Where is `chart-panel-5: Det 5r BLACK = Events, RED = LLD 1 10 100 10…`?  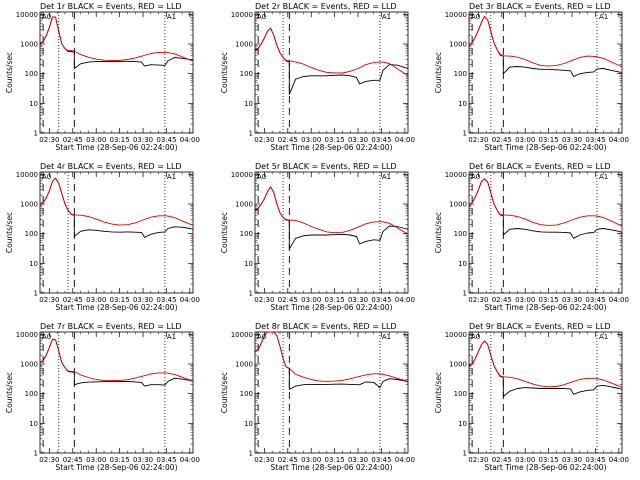 chart-panel-5: Det 5r BLACK = Events, RED = LLD 1 10 100 10… is located at coordinates (317, 237).